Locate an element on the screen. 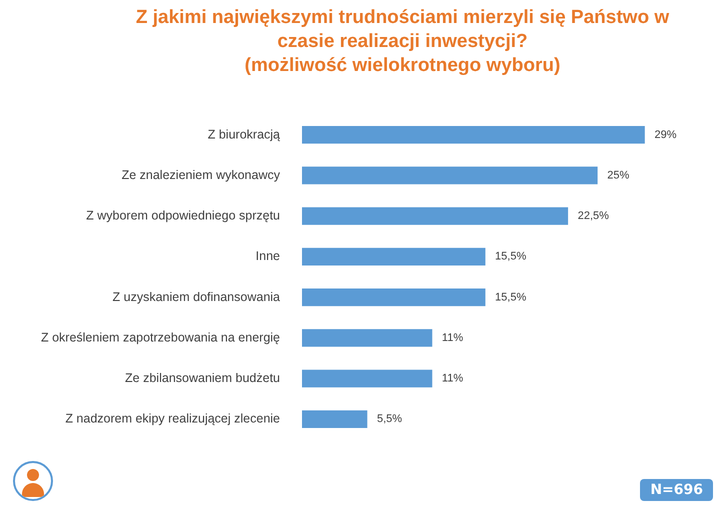 This screenshot has height=515, width=723. data-label: 25% is located at coordinates (618, 175).